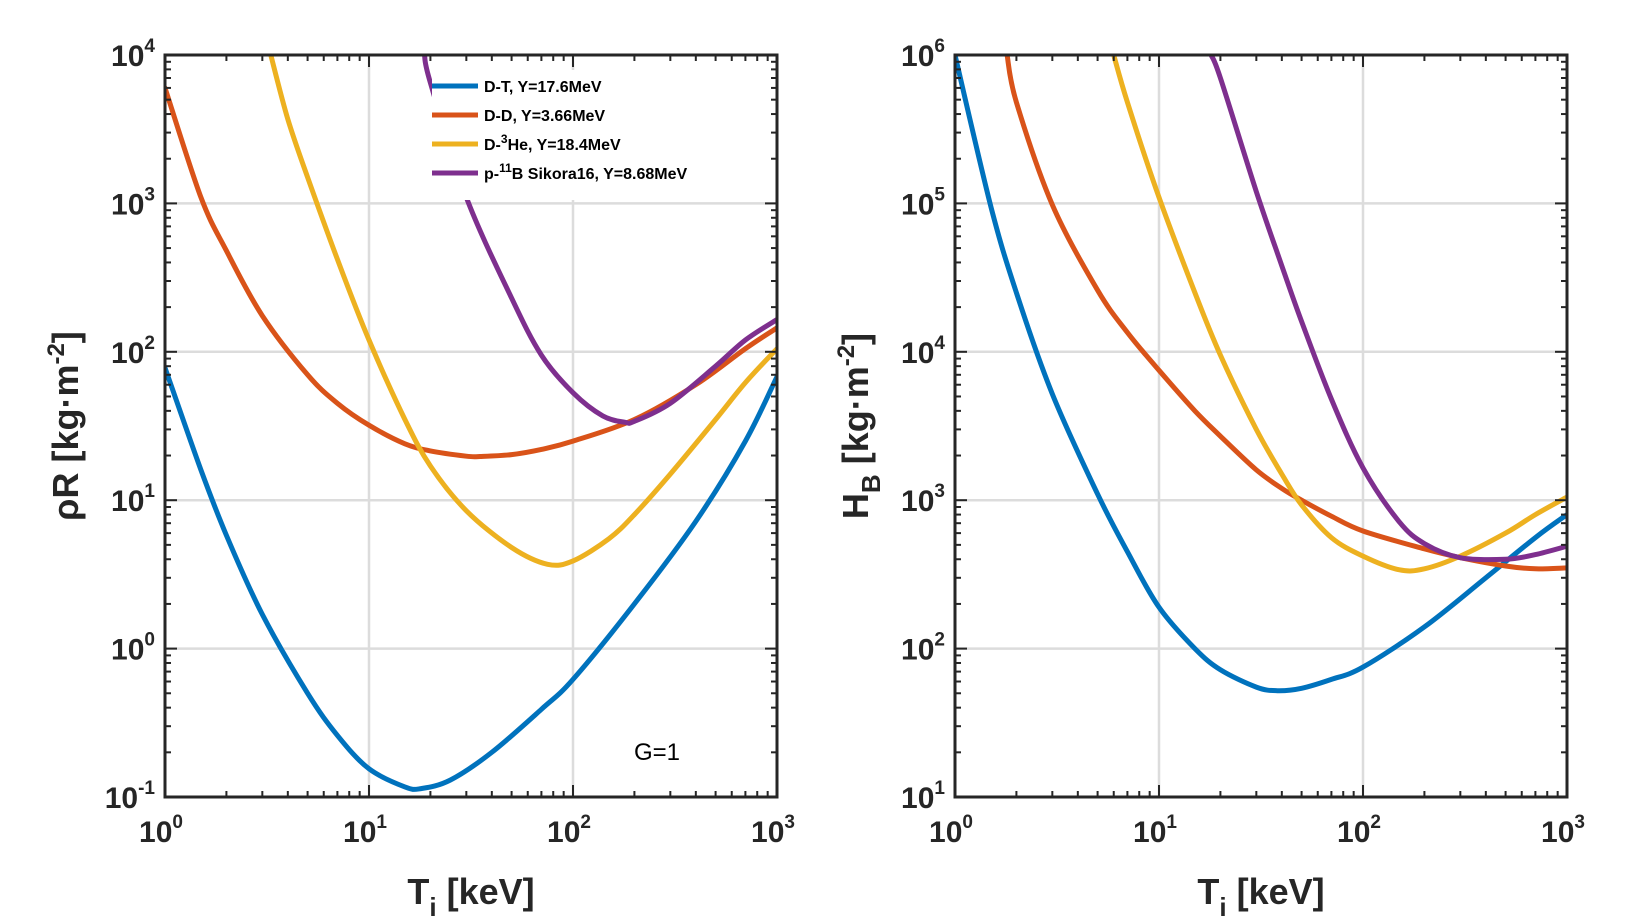  What do you see at coordinates (1387, 309) in the screenshot?
I see `right-series-pb11-line` at bounding box center [1387, 309].